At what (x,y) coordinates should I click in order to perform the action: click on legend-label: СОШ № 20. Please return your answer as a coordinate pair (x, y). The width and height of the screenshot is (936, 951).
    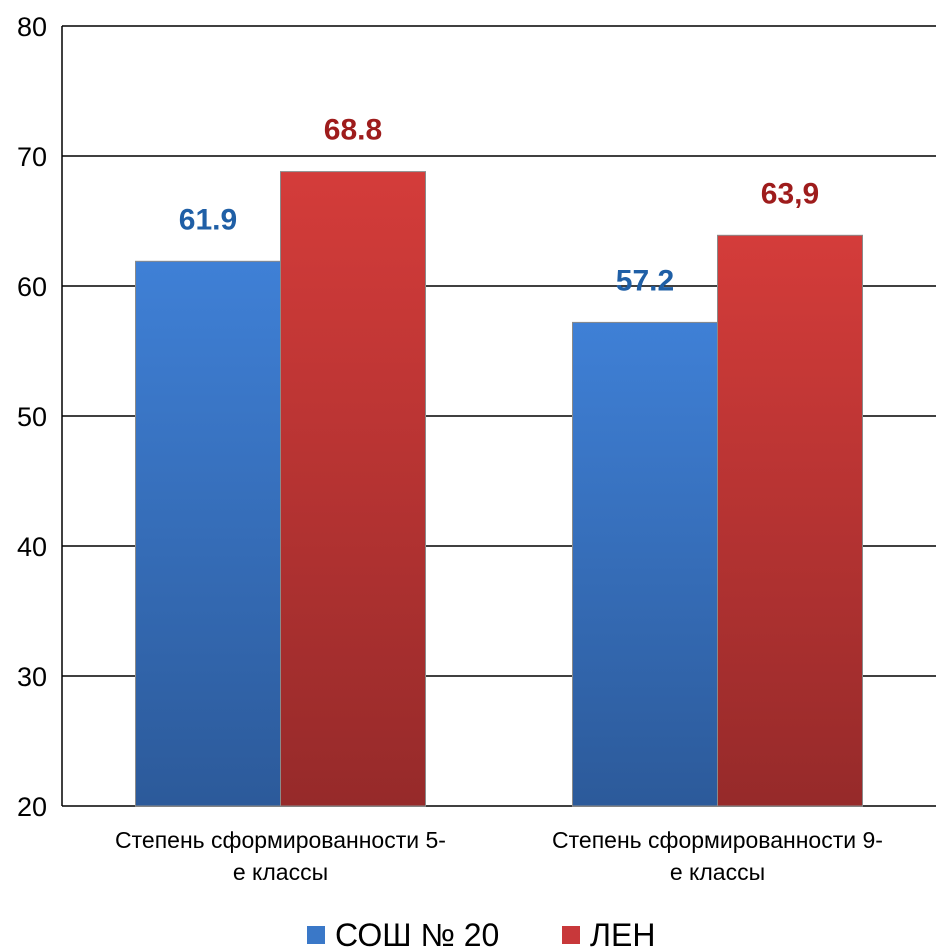
    Looking at the image, I should click on (417, 934).